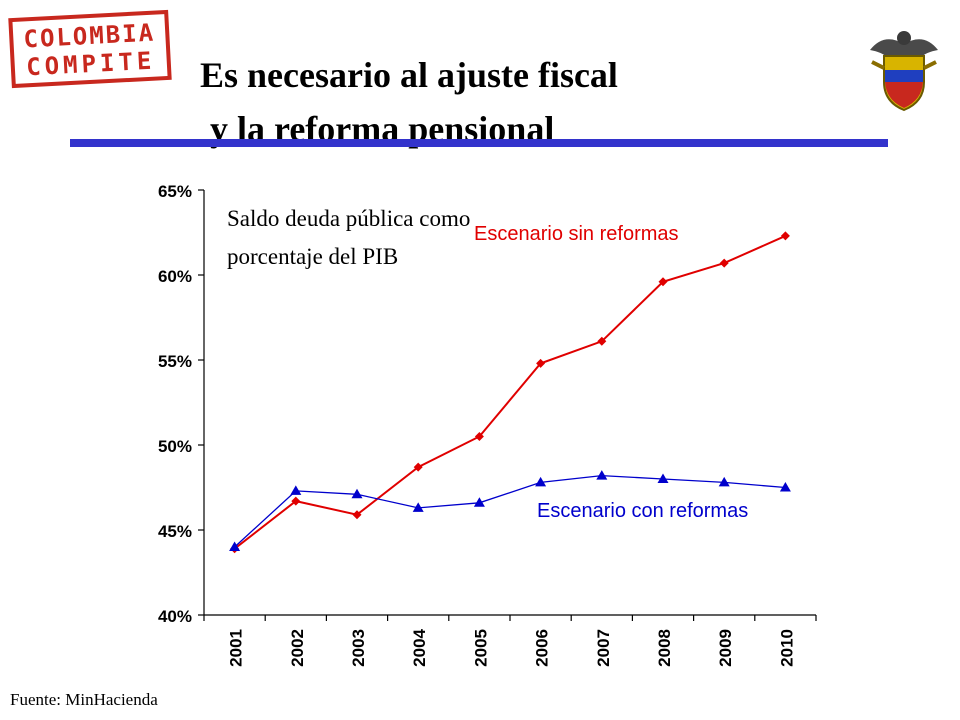  Describe the element at coordinates (175, 191) in the screenshot. I see `y-tick-label: 65%` at that location.